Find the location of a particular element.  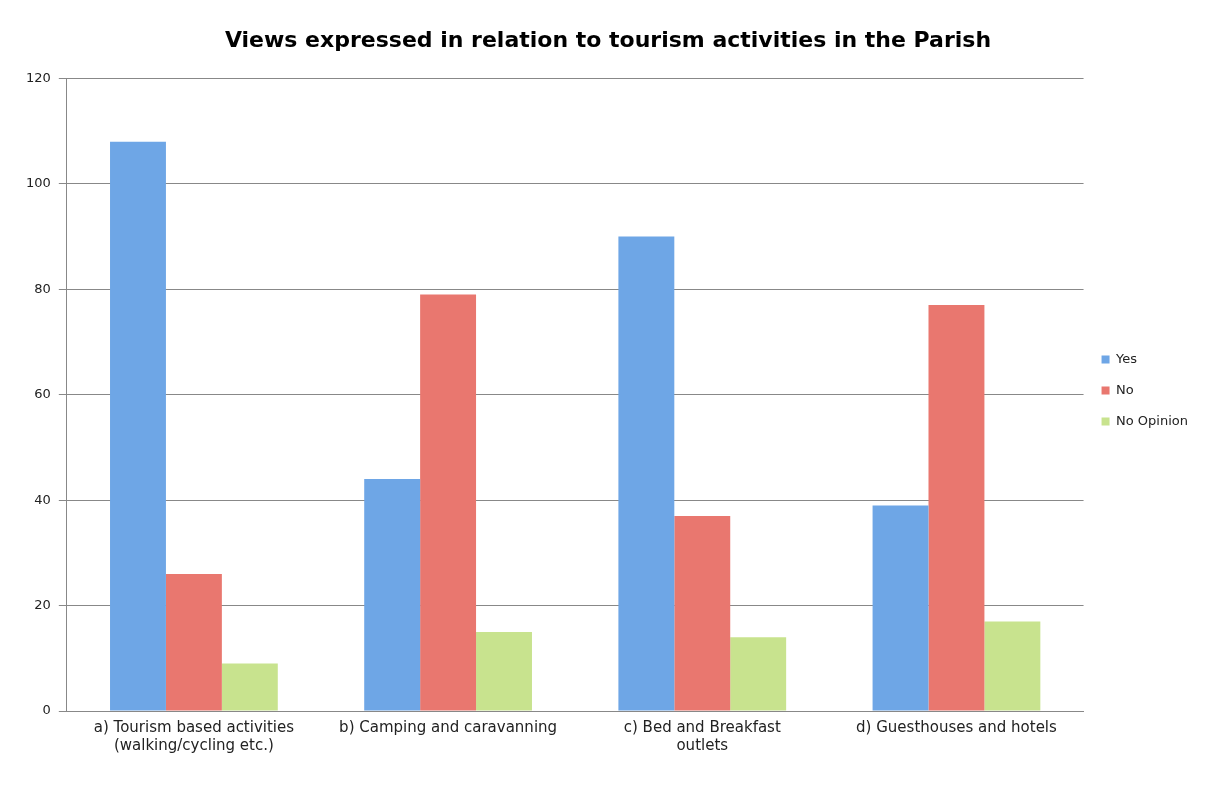

y-tick-label: 20 is located at coordinates (42, 604).